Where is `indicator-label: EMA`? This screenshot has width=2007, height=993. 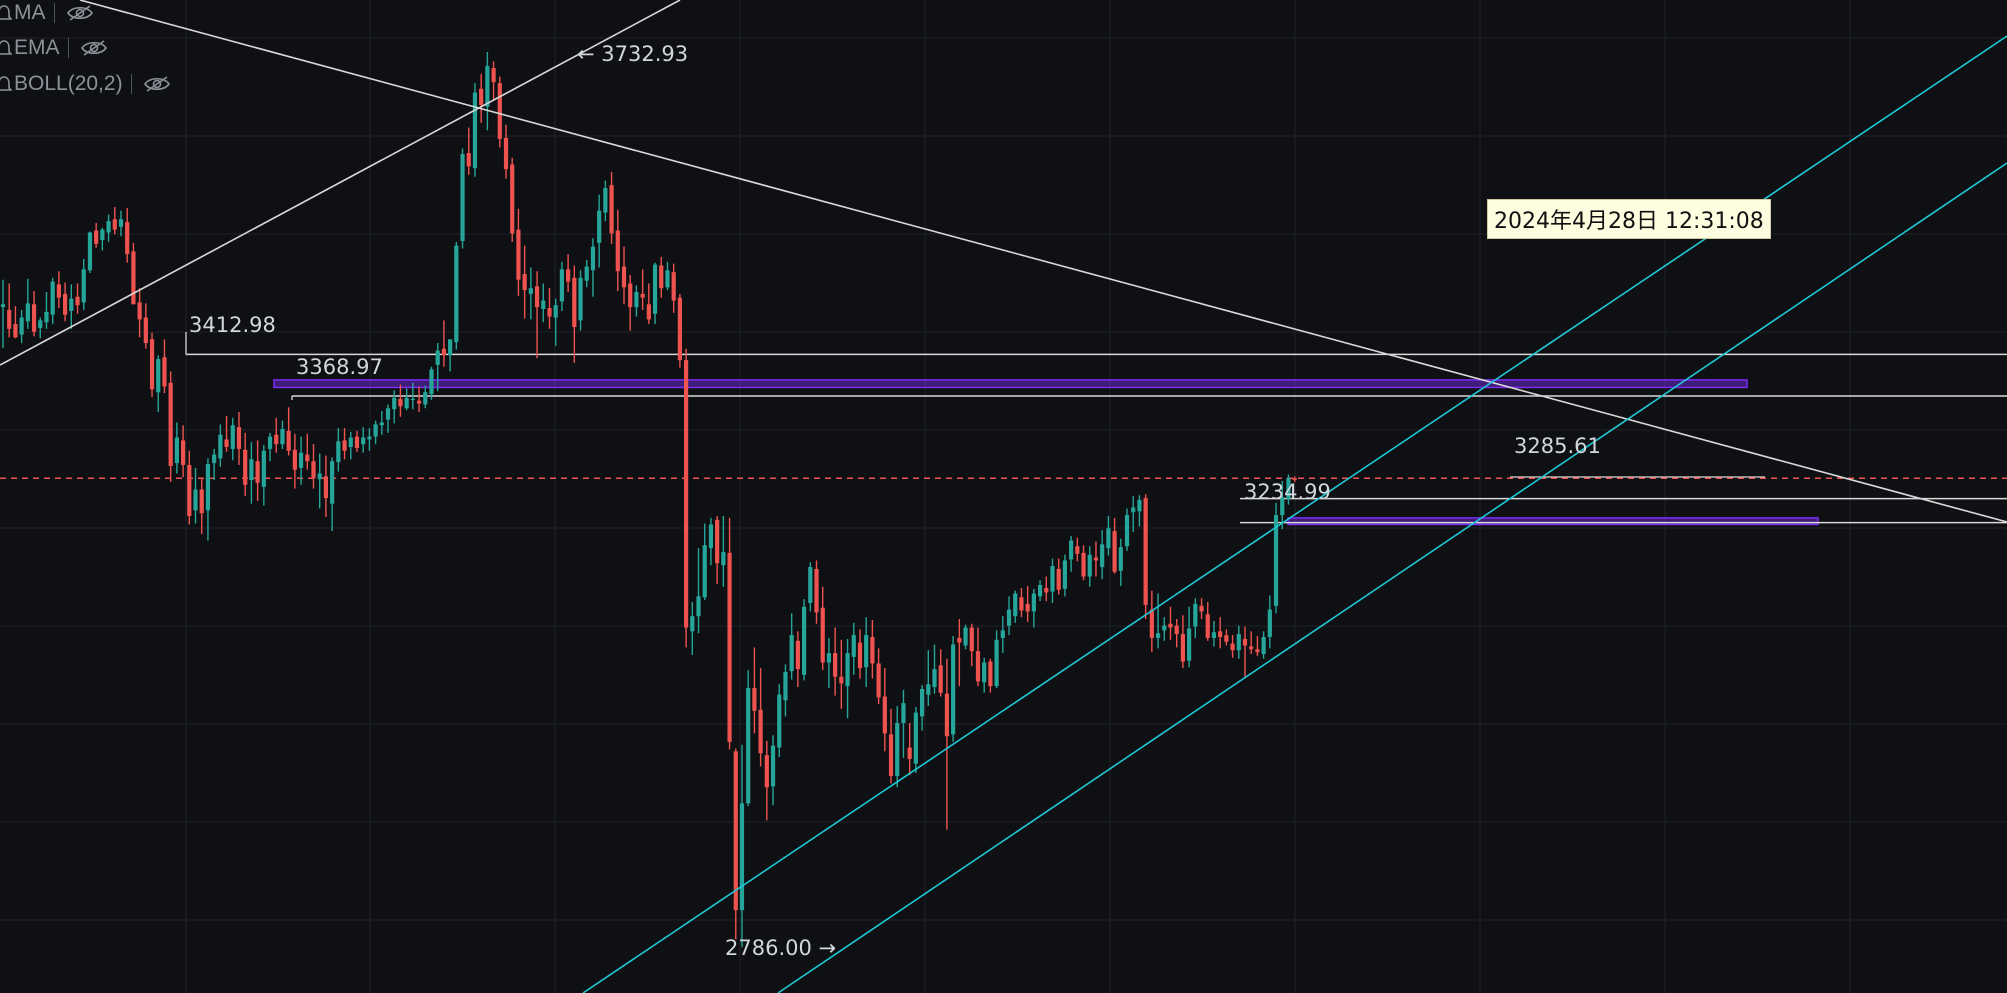
indicator-label: EMA is located at coordinates (37, 47).